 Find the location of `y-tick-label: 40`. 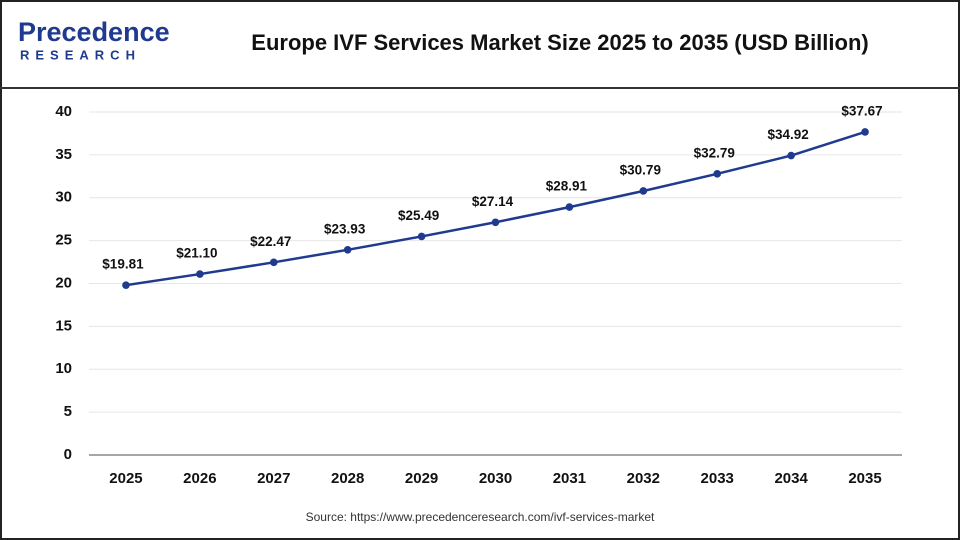

y-tick-label: 40 is located at coordinates (63, 111).